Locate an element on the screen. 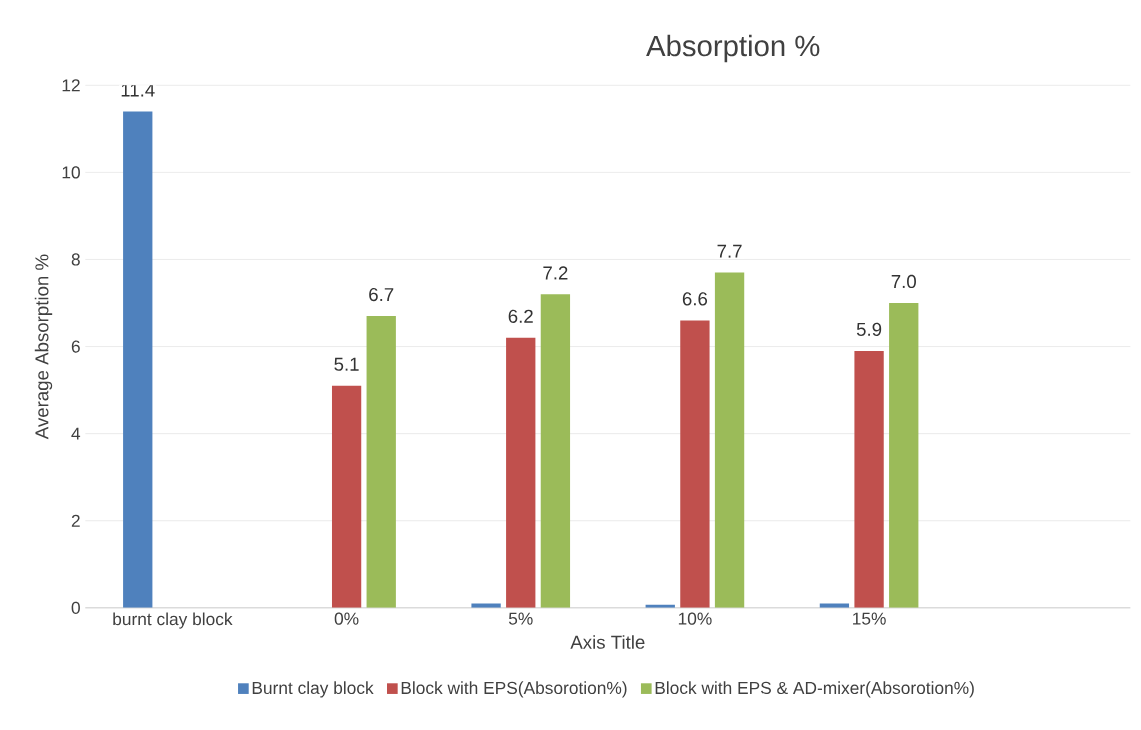 The height and width of the screenshot is (730, 1141). data-label: 6.6 is located at coordinates (695, 299).